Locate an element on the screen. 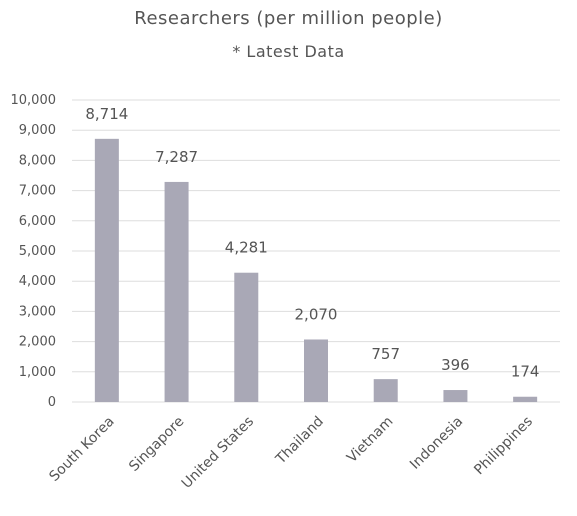 The width and height of the screenshot is (577, 516). chart-title: Researchers (per million people) is located at coordinates (288, 18).